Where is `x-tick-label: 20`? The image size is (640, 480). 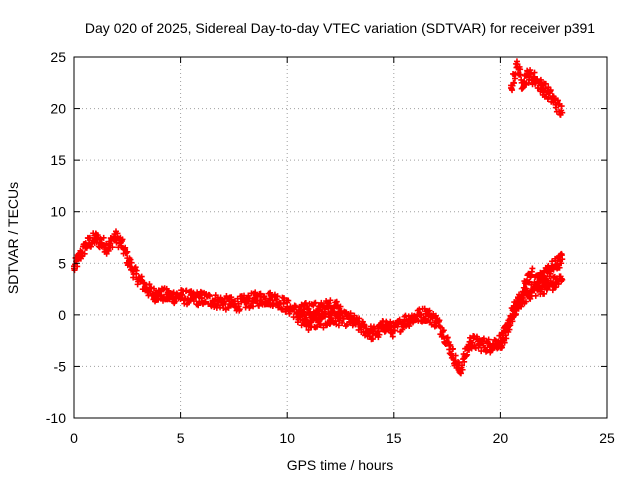 x-tick-label: 20 is located at coordinates (501, 438).